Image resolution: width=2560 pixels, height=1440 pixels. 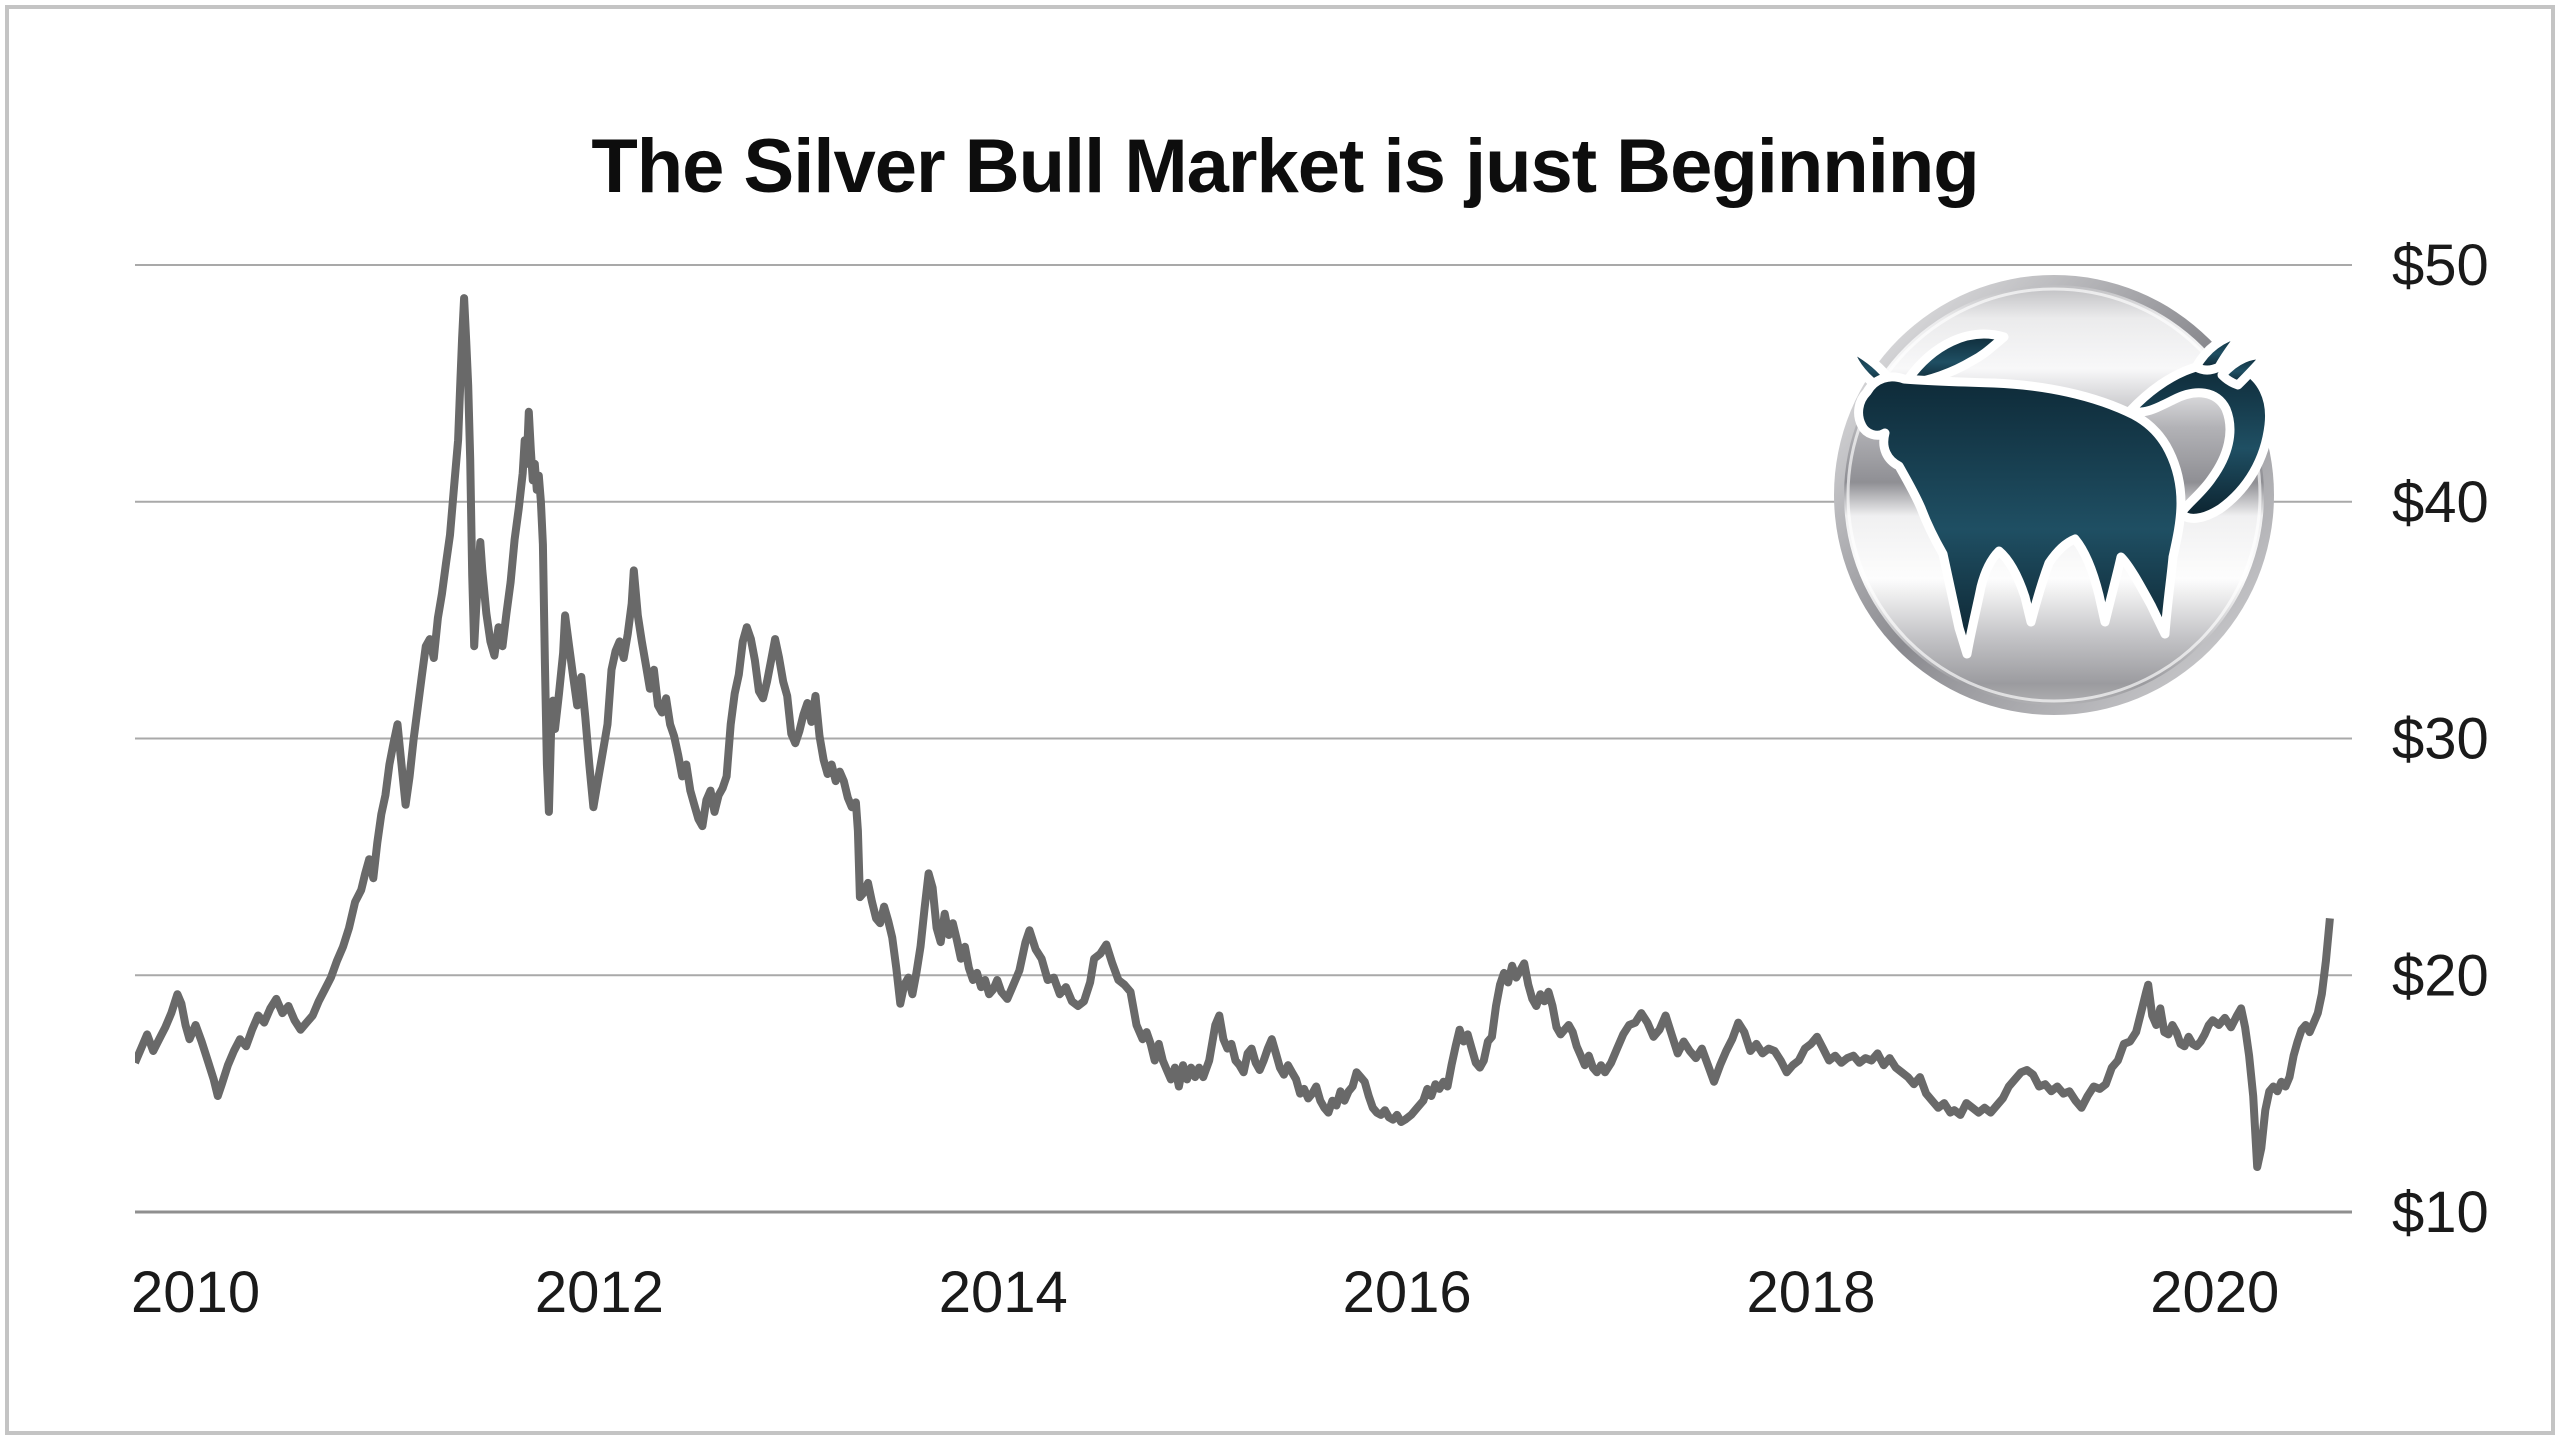 What do you see at coordinates (2440, 265) in the screenshot?
I see `y-axis-label-50: $50` at bounding box center [2440, 265].